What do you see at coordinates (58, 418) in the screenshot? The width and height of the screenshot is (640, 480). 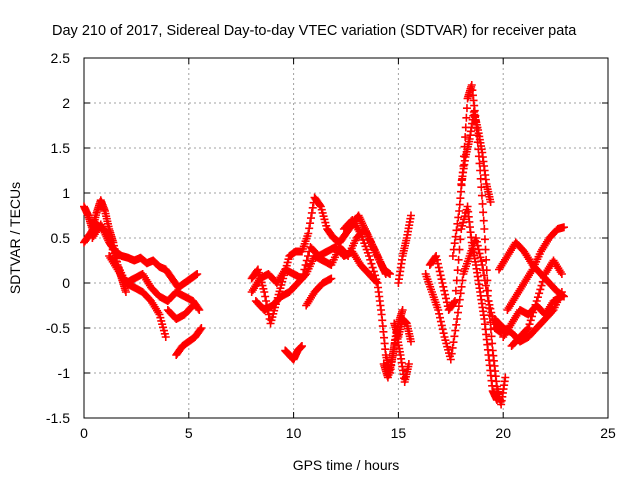 I see `y-tick-label: -1.5` at bounding box center [58, 418].